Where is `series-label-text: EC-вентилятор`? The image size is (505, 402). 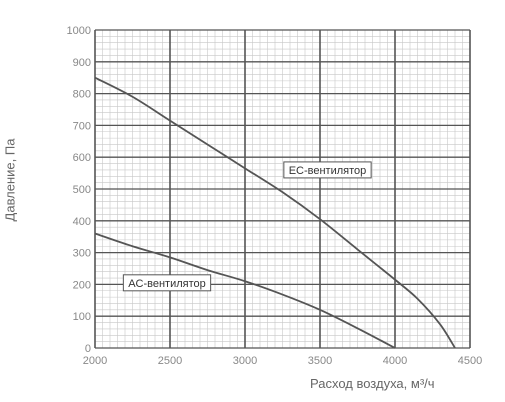
series-label-text: EC-вентилятор is located at coordinates (328, 171).